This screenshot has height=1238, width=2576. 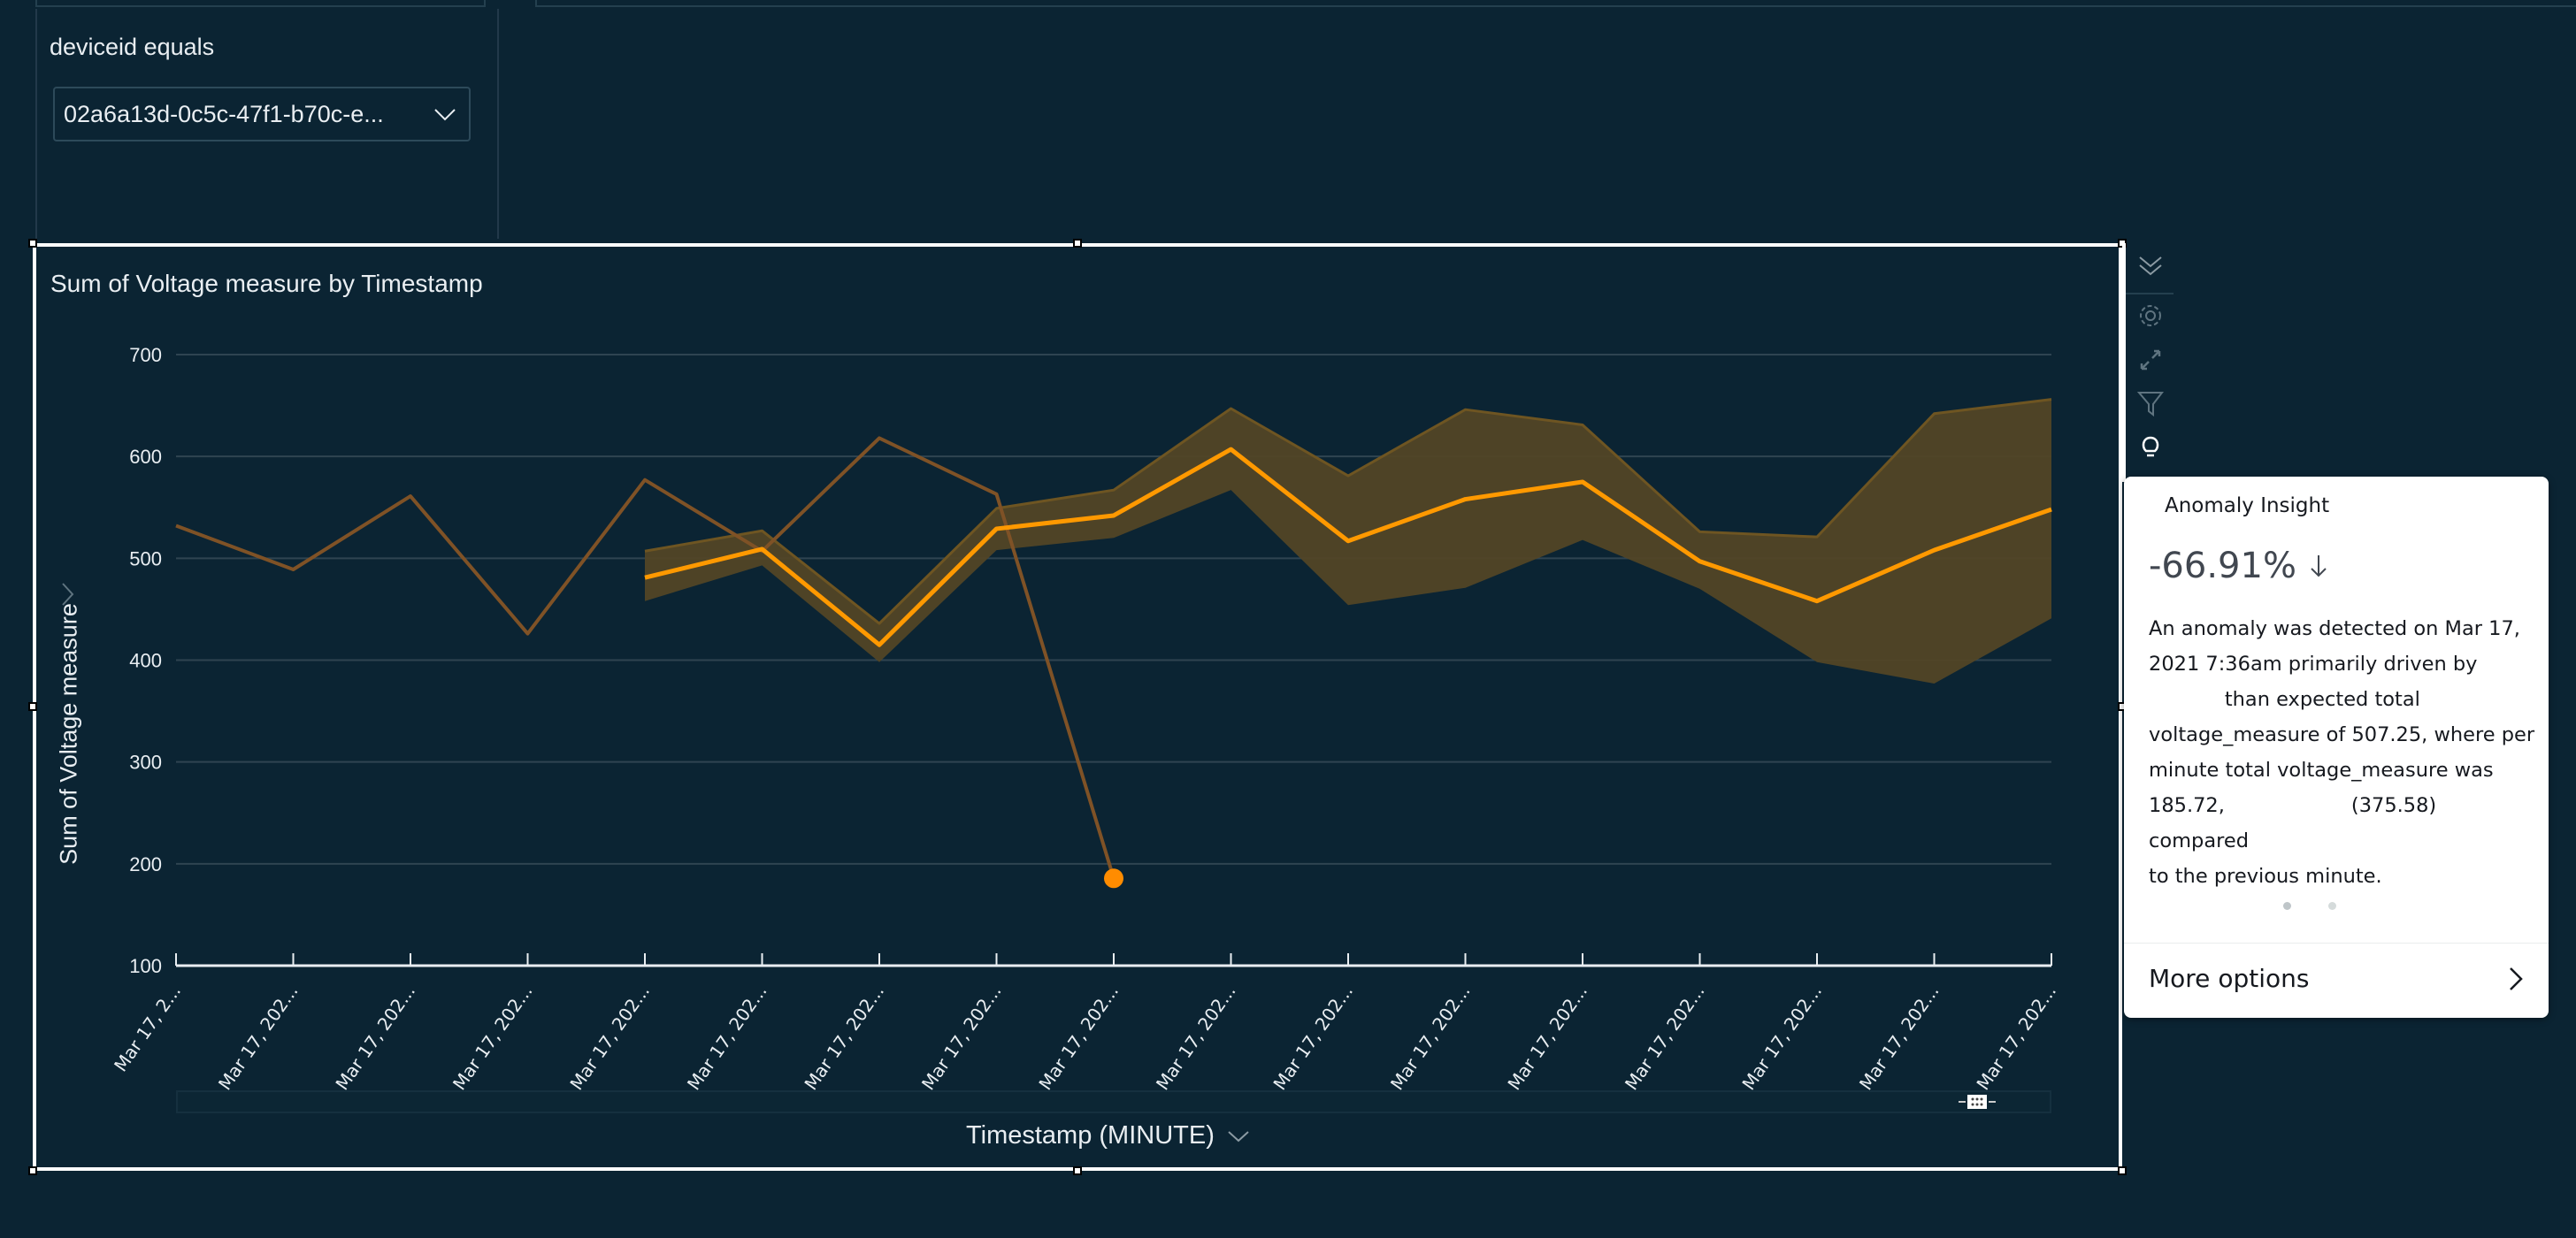 What do you see at coordinates (2247, 506) in the screenshot?
I see `insight-title: Anomaly Insight` at bounding box center [2247, 506].